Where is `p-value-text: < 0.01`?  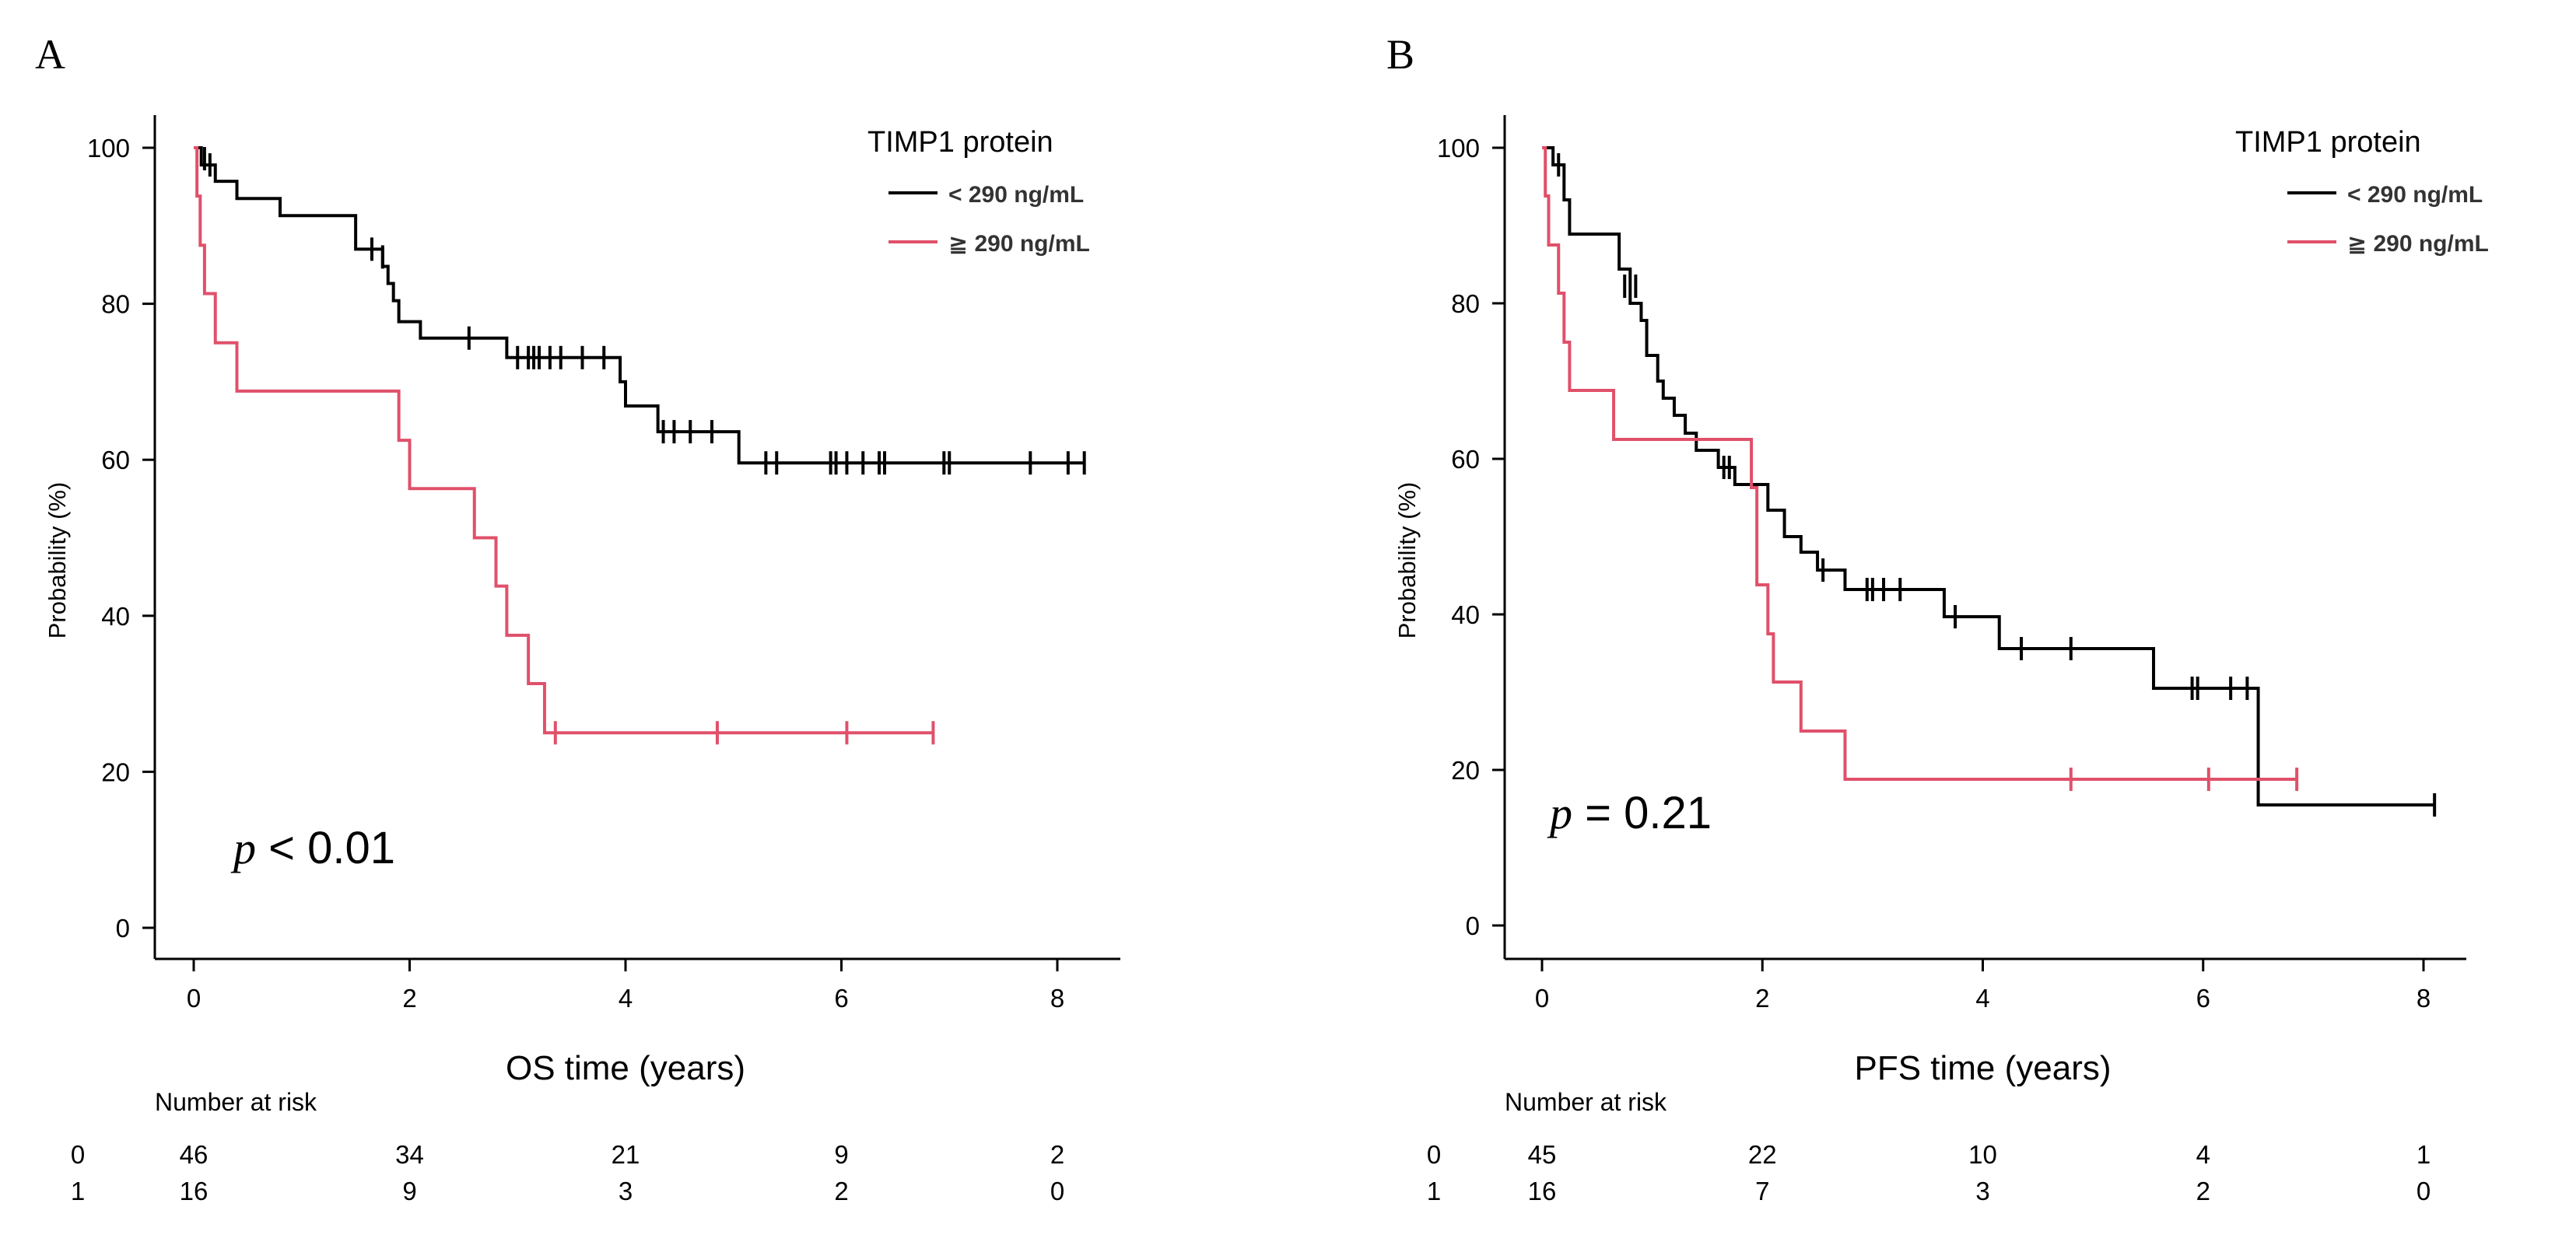
p-value-text: < 0.01 is located at coordinates (325, 848).